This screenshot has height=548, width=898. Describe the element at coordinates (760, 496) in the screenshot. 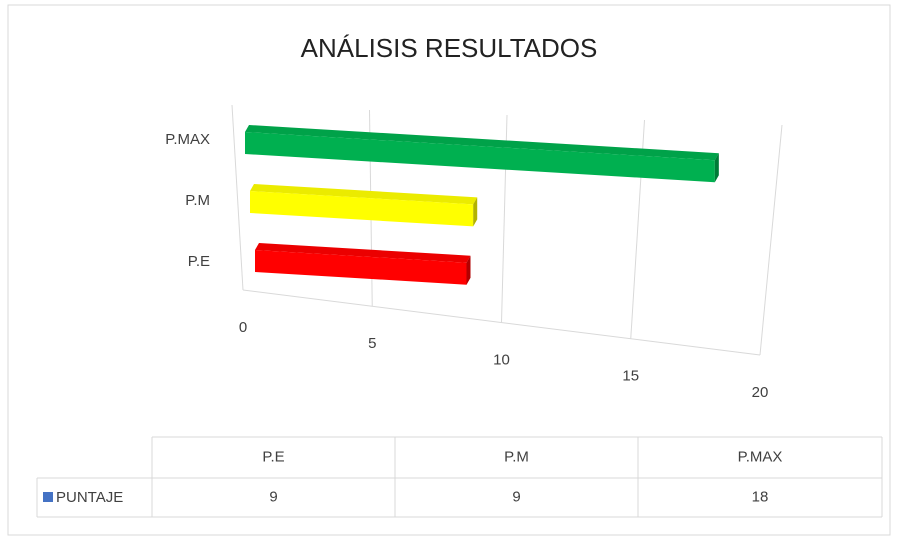

I see `table-value: 18` at that location.